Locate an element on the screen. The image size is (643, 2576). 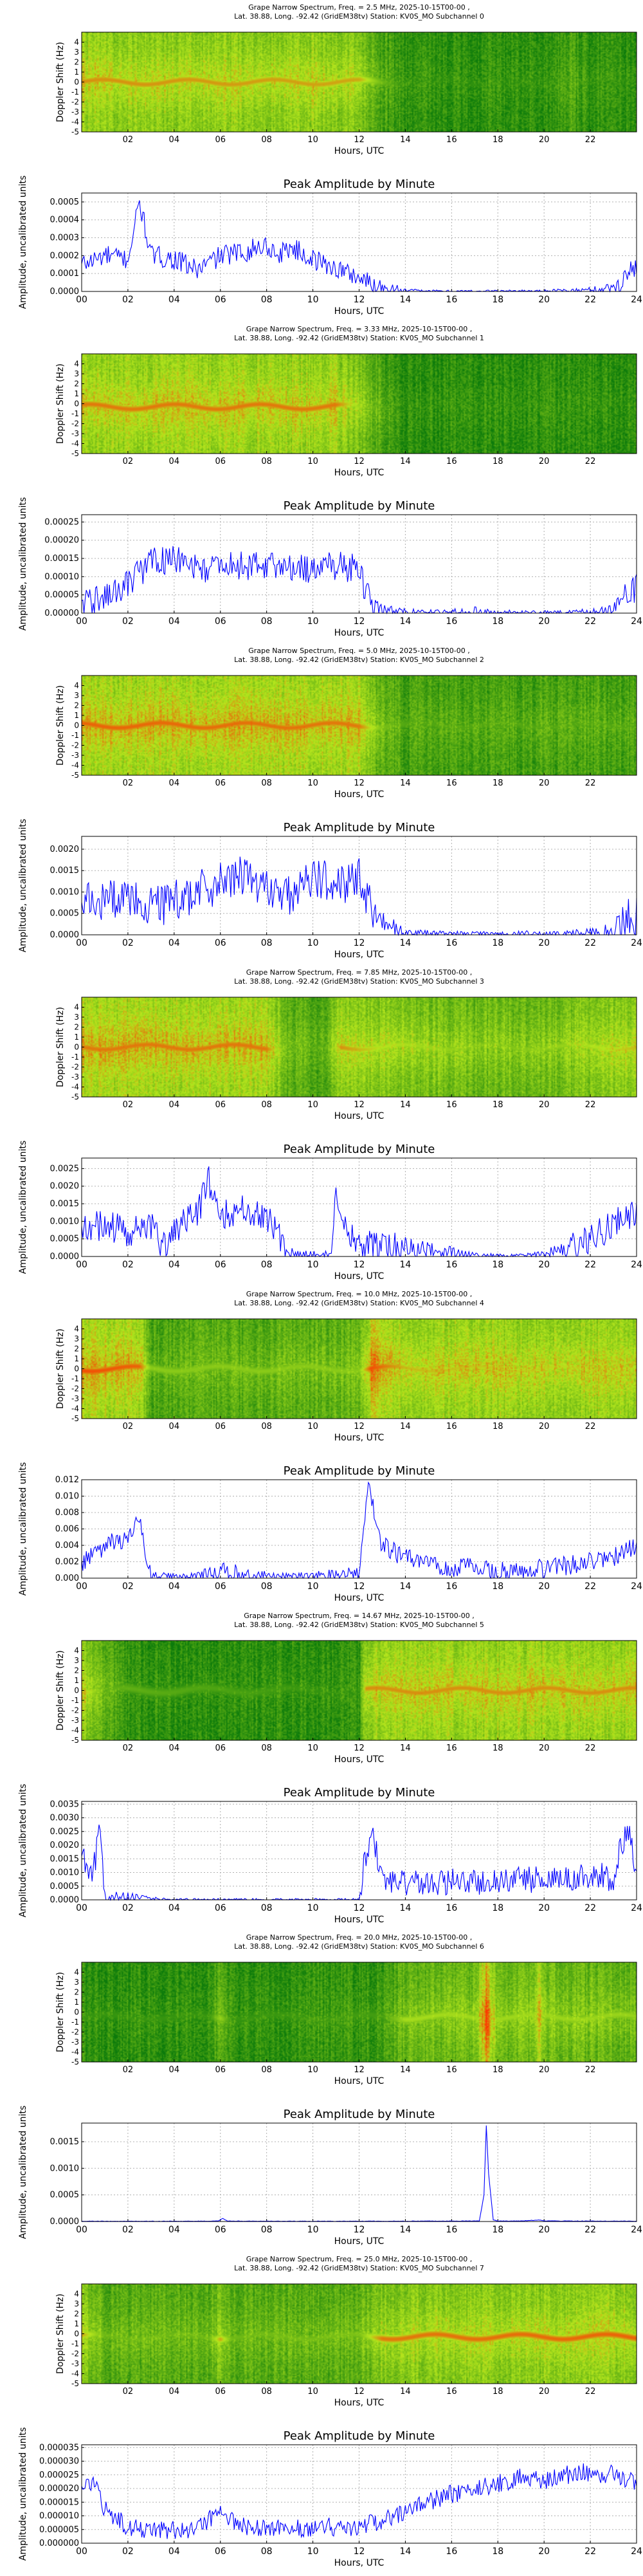
spectrogram-ytick-label: -3 is located at coordinates (75, 755).